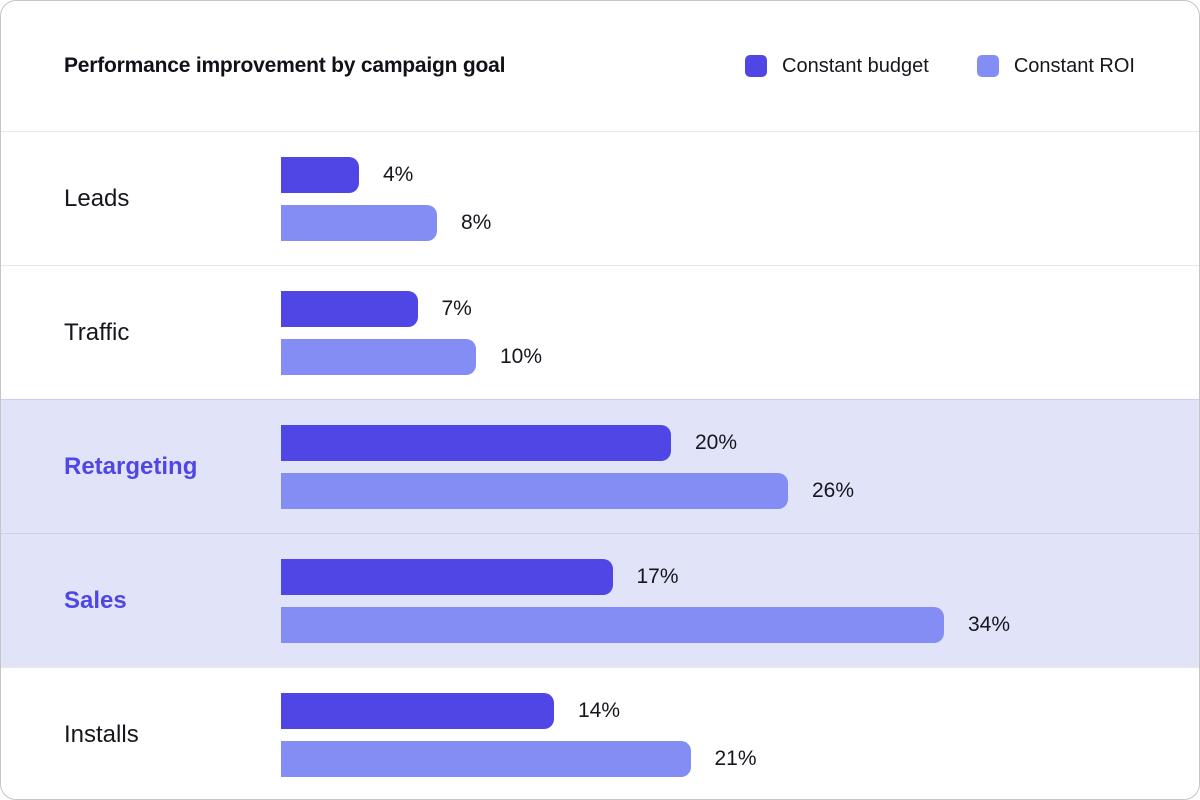 This screenshot has height=800, width=1200. I want to click on value-label: 21%, so click(735, 758).